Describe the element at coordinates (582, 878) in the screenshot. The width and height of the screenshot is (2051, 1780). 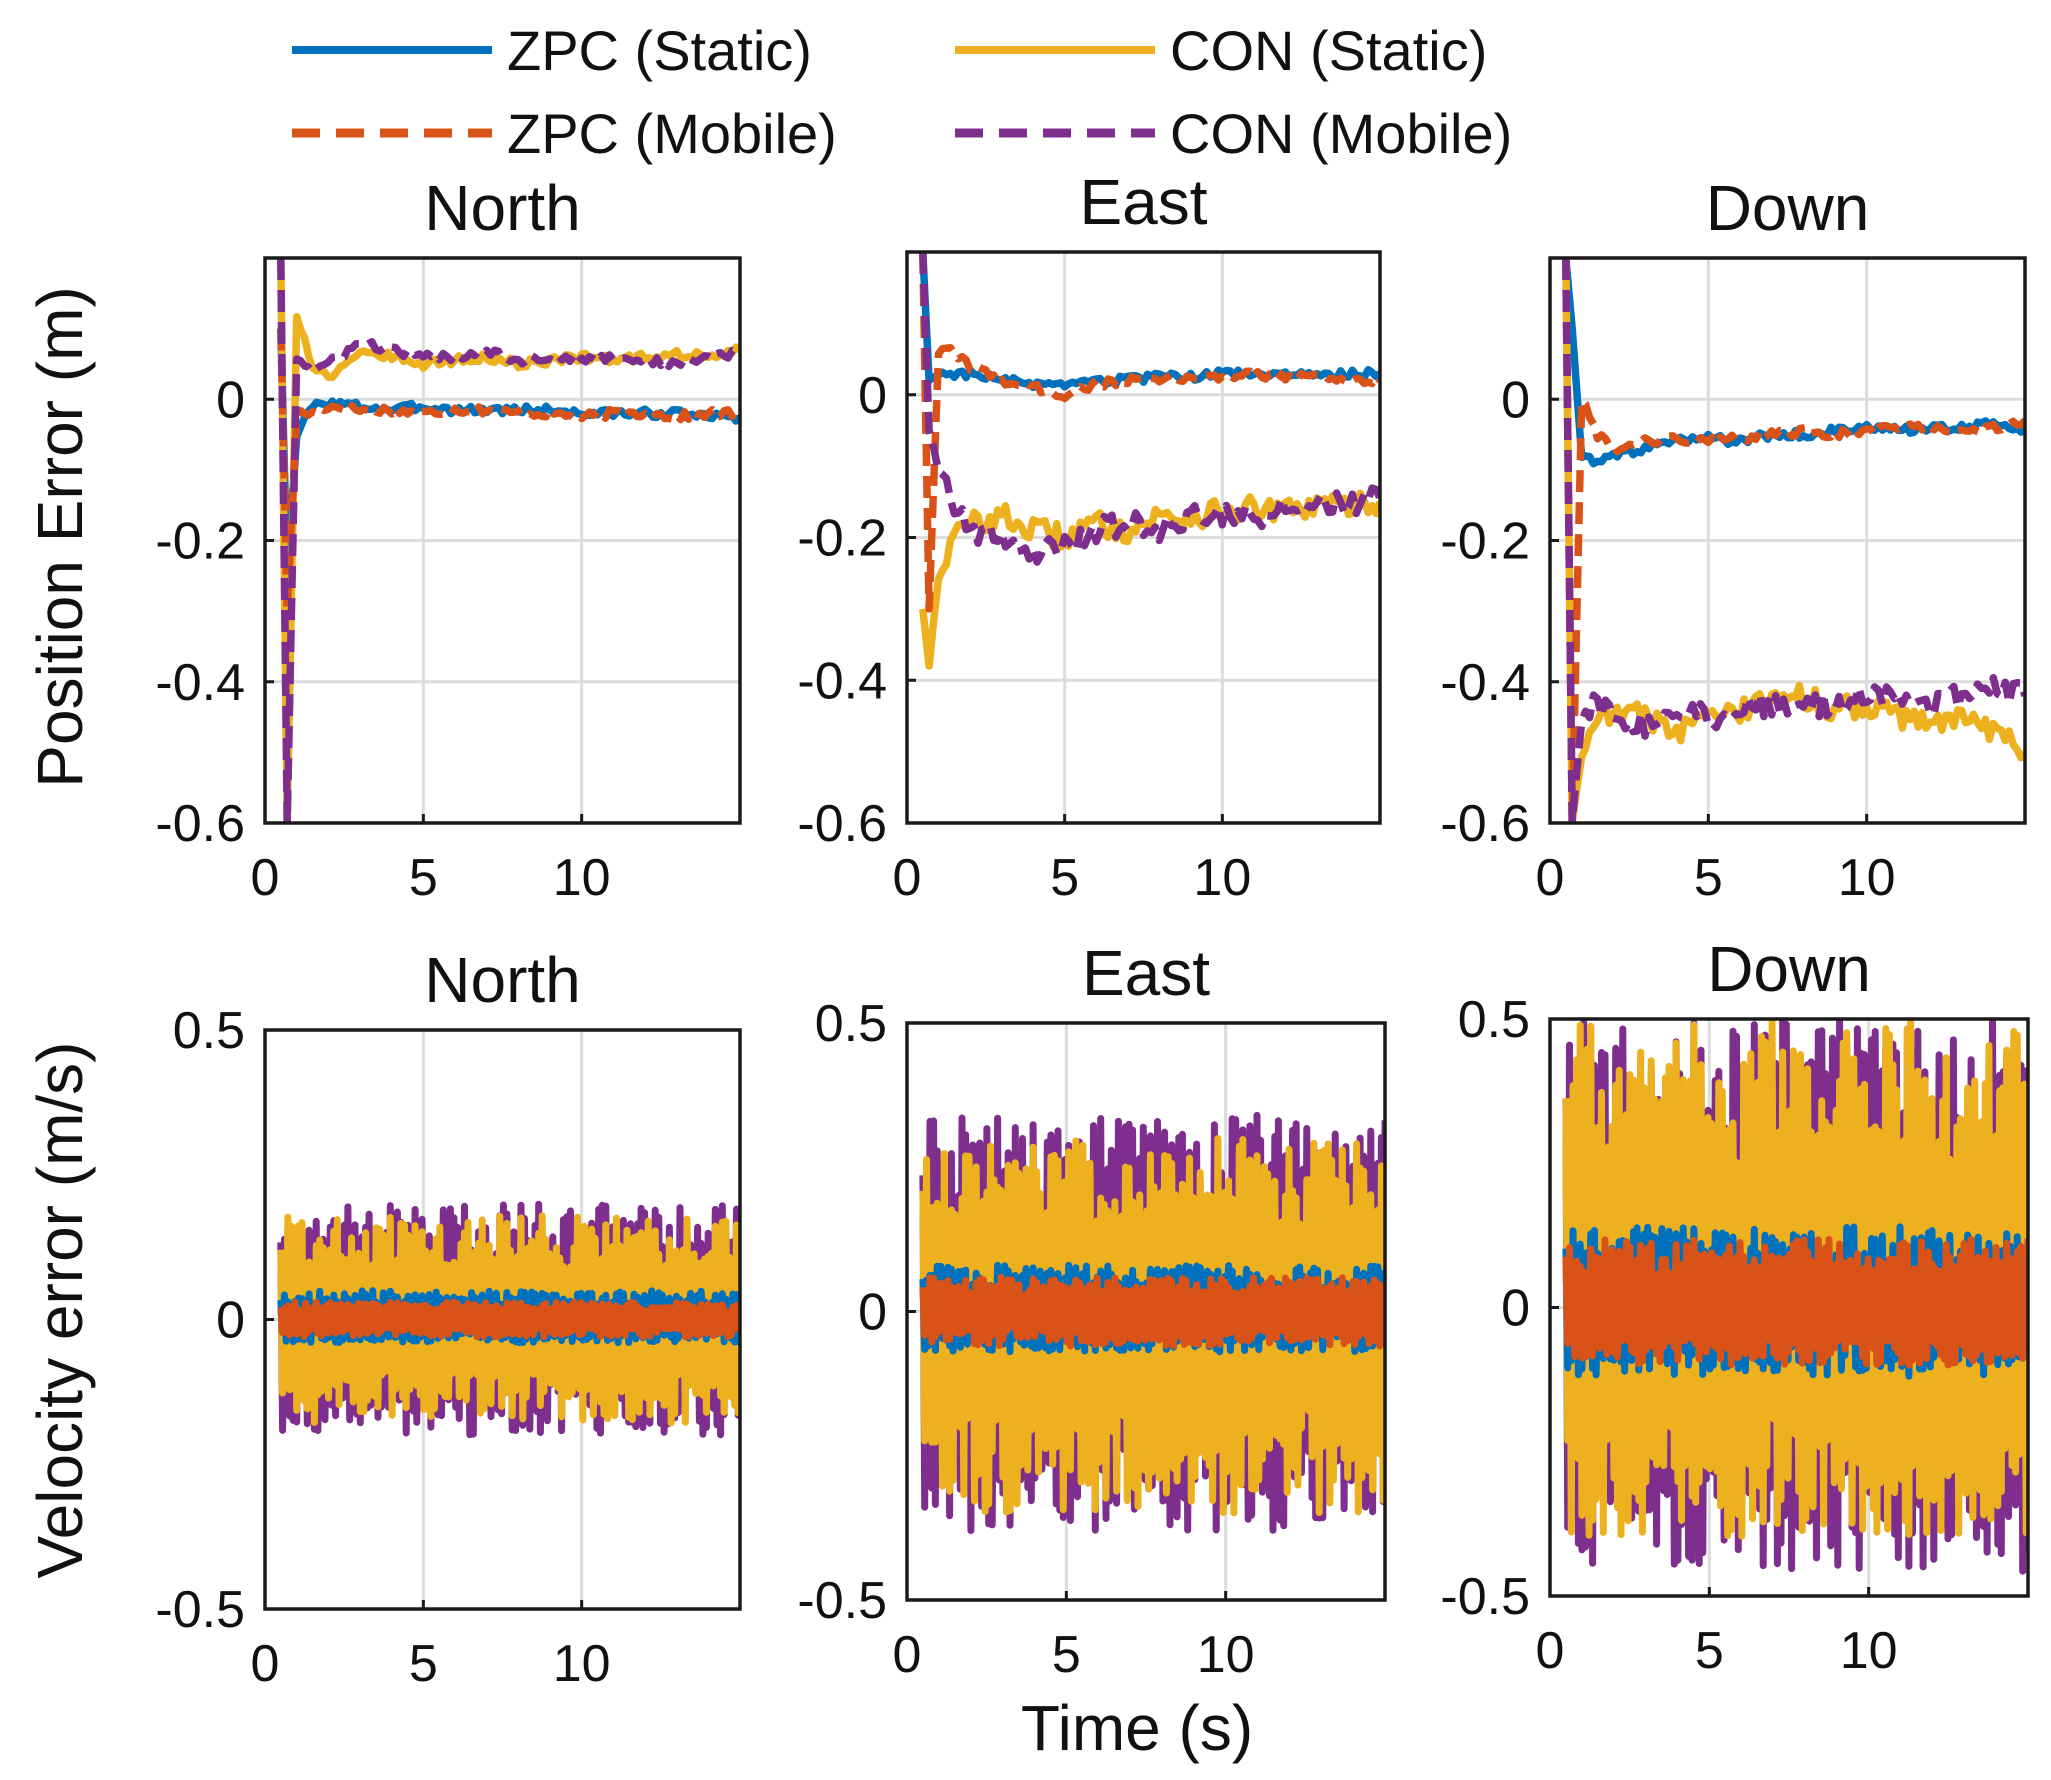
I see `position-north-x-tick-label: 10` at that location.